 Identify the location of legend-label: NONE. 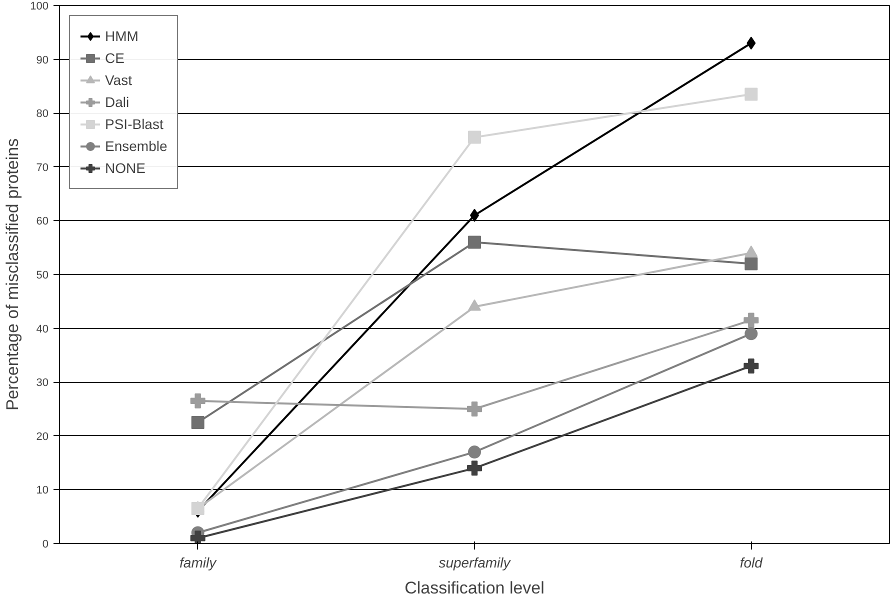
(125, 168).